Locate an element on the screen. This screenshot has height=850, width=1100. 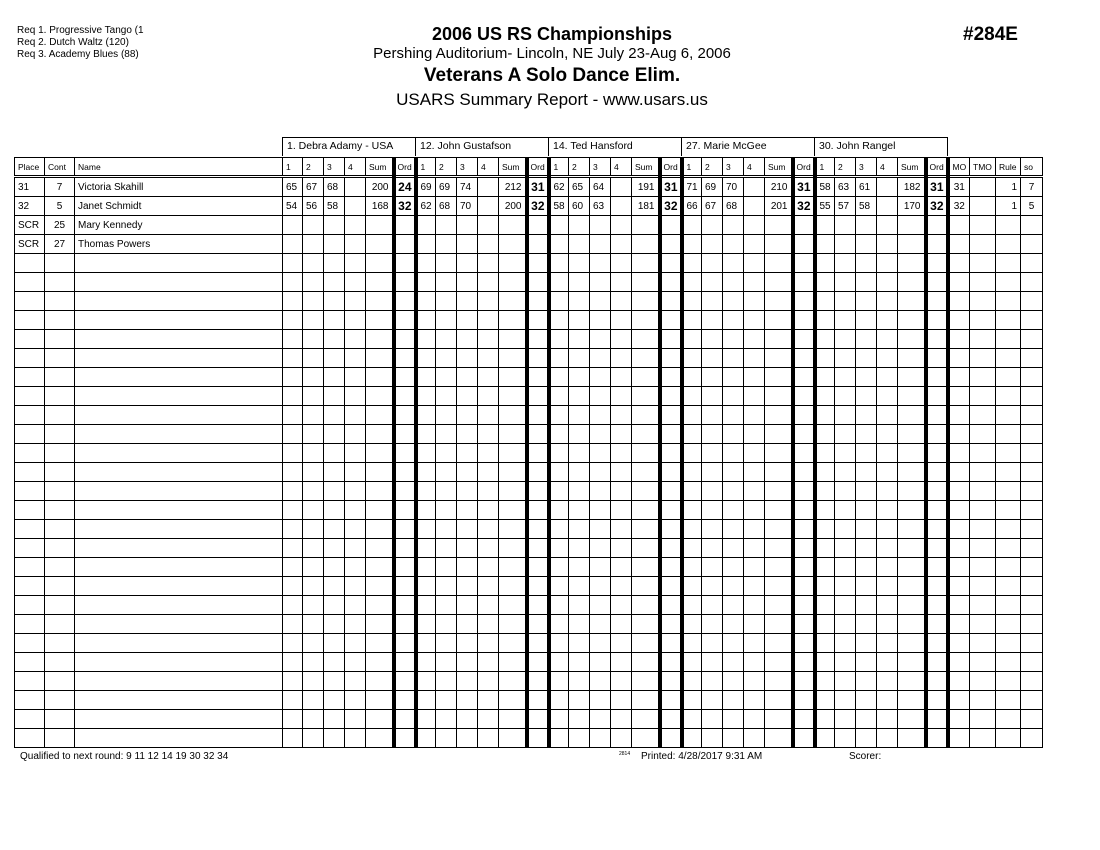
score-cell: 63 is located at coordinates (845, 186).